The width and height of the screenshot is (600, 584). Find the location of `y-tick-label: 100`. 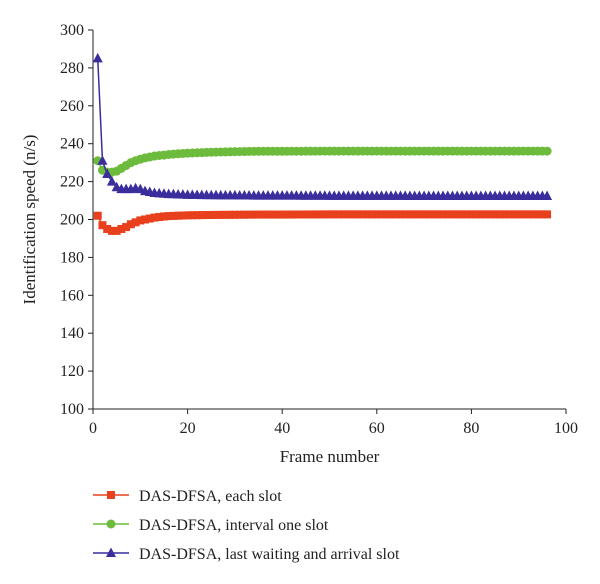

y-tick-label: 100 is located at coordinates (72, 409).